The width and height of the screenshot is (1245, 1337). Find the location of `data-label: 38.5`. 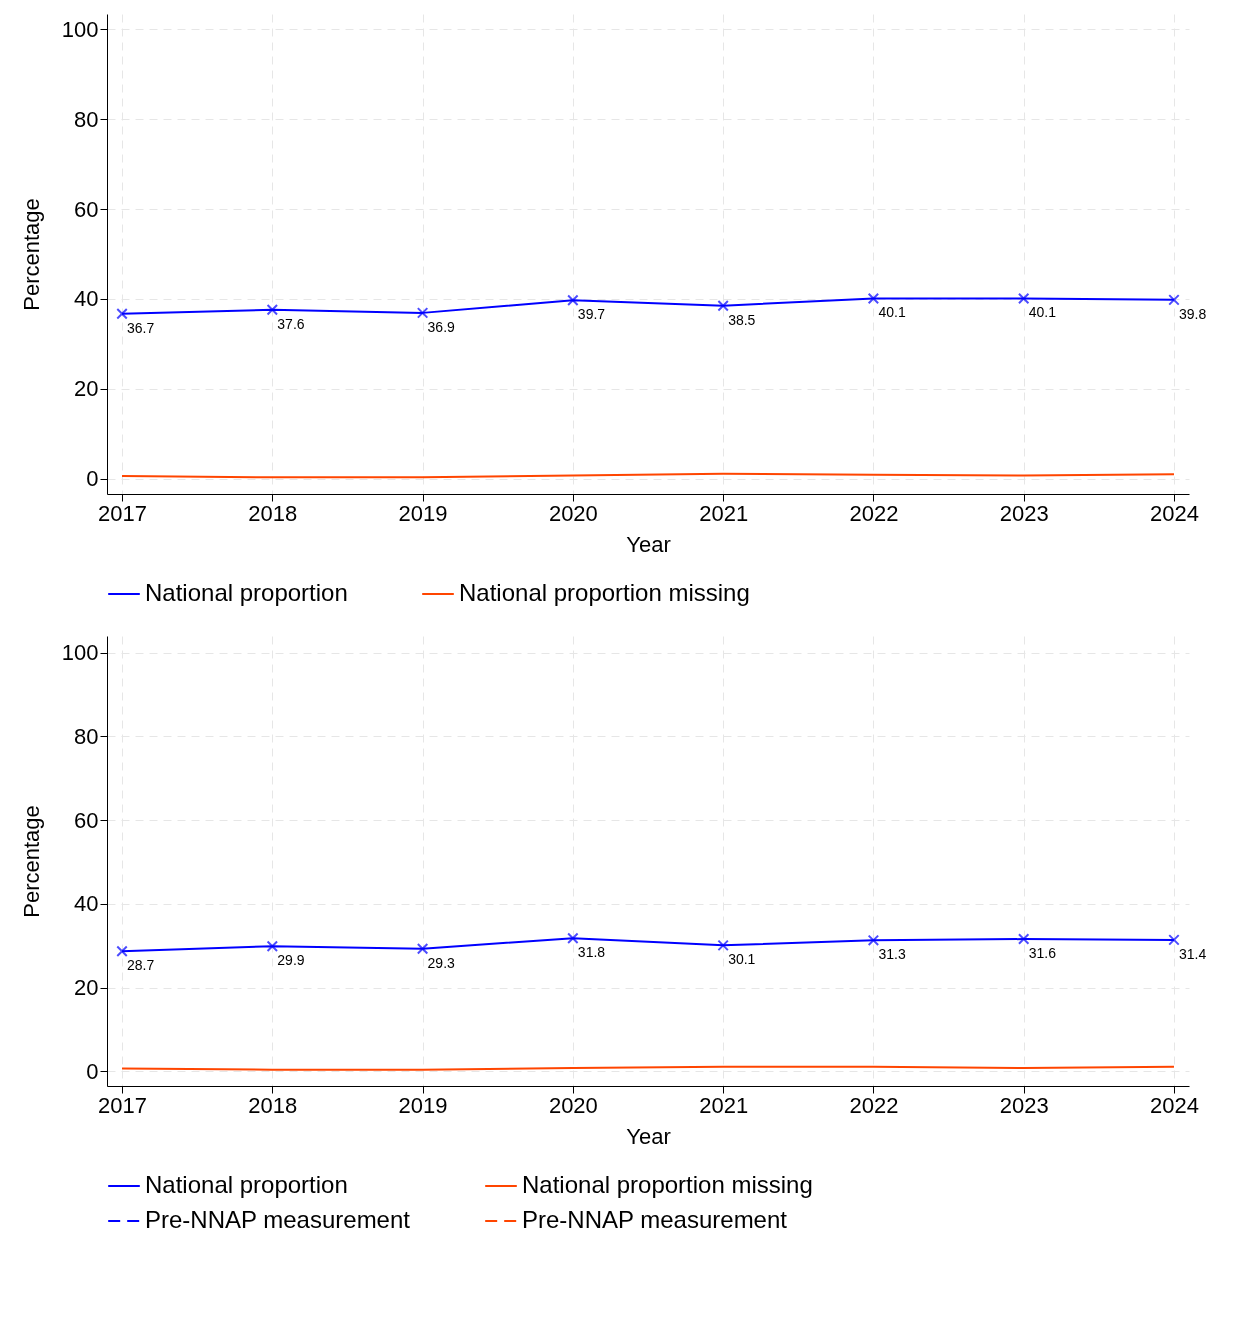

data-label: 38.5 is located at coordinates (742, 319).